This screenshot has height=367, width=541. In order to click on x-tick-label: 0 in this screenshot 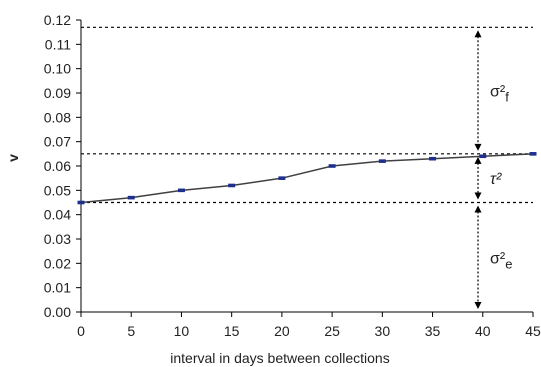, I will do `click(81, 331)`.